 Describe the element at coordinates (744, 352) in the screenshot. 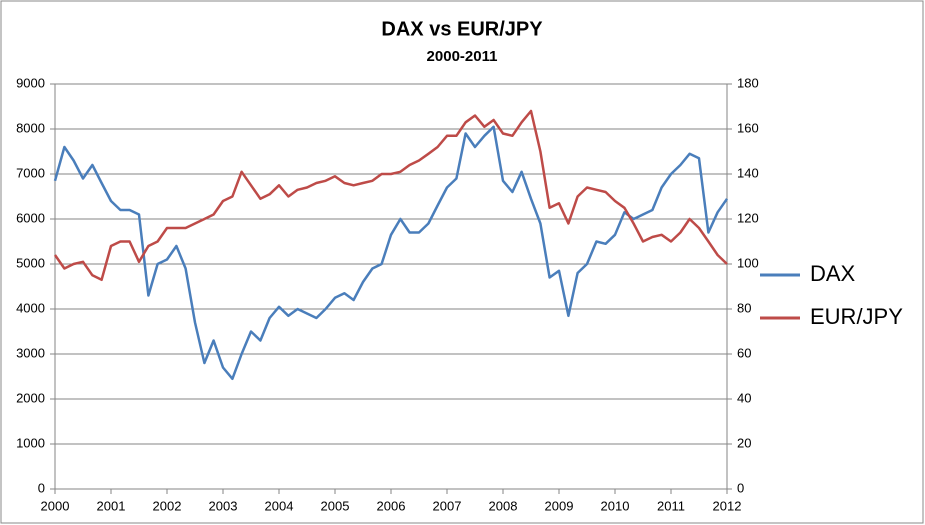

I see `y2-tick-label: 60` at that location.